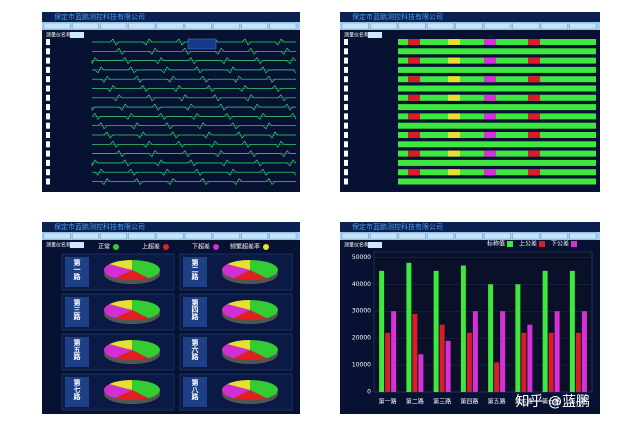 This screenshot has height=427, width=640. Describe the element at coordinates (553, 401) in the screenshot. I see `watermark: 知乎 @蓝鹏` at that location.